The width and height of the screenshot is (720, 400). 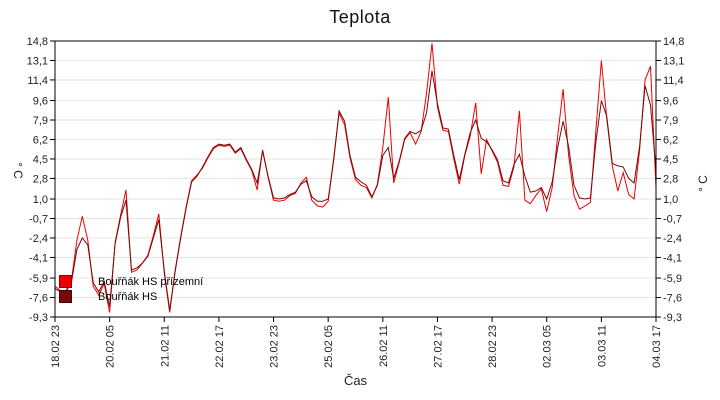 I want to click on chart-title: Teplota, so click(x=360, y=17).